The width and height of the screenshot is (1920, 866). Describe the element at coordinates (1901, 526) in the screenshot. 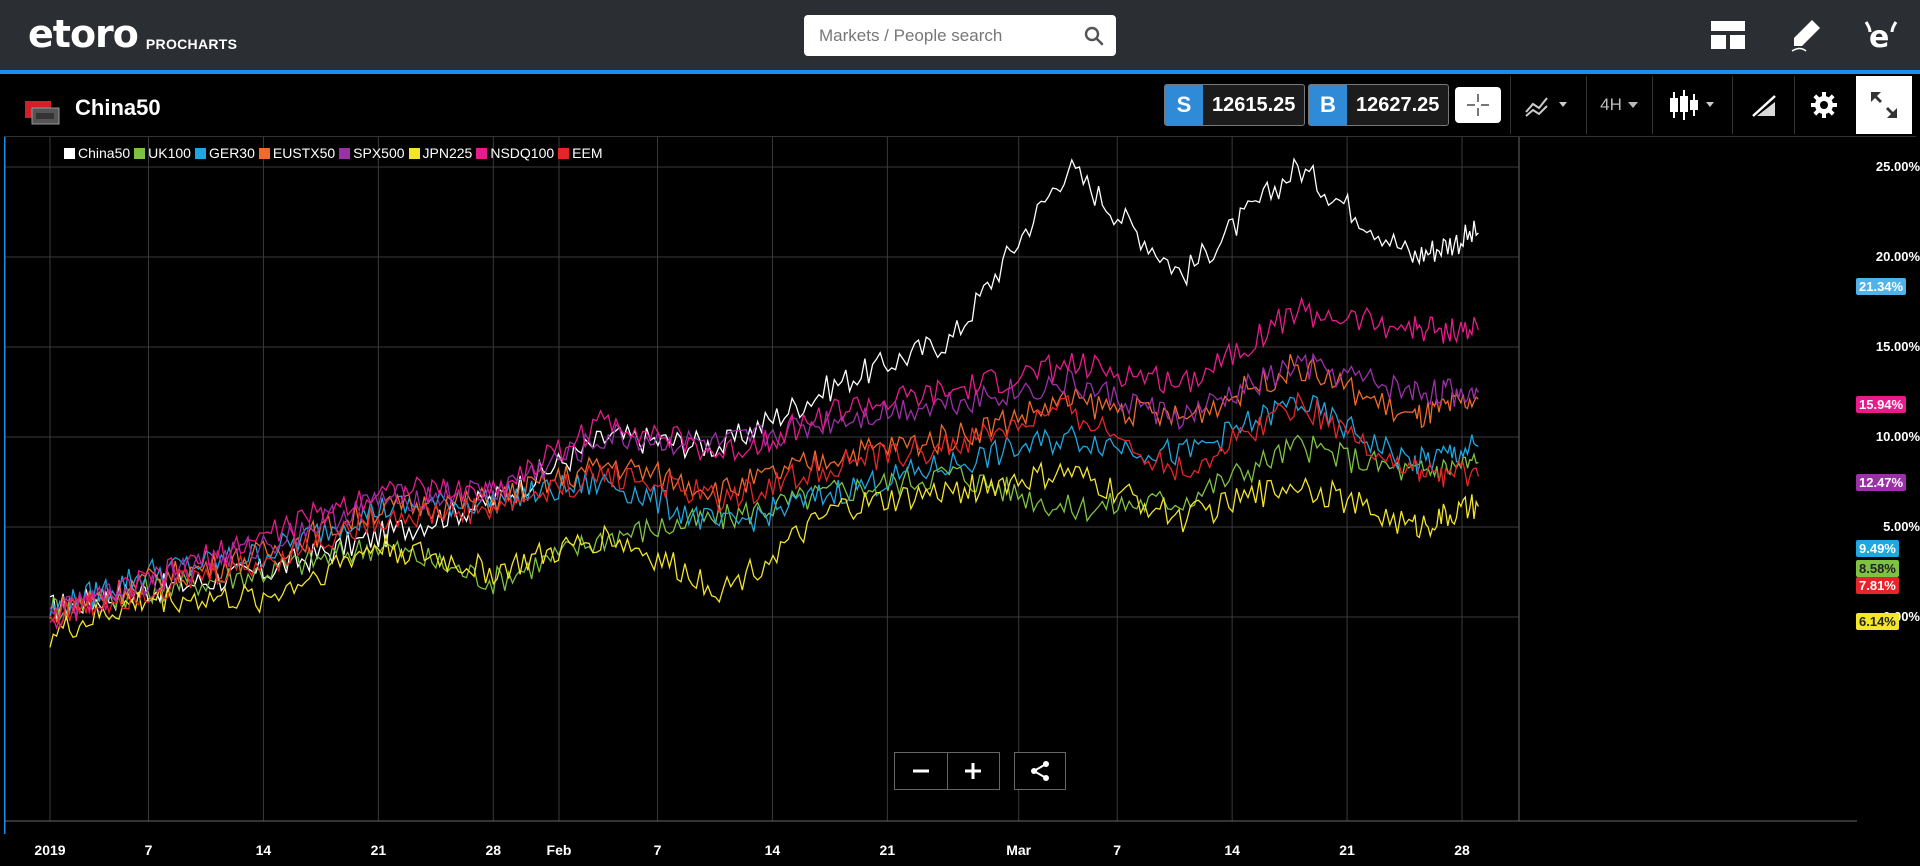

I see `y-tick-label: 5.00%` at that location.